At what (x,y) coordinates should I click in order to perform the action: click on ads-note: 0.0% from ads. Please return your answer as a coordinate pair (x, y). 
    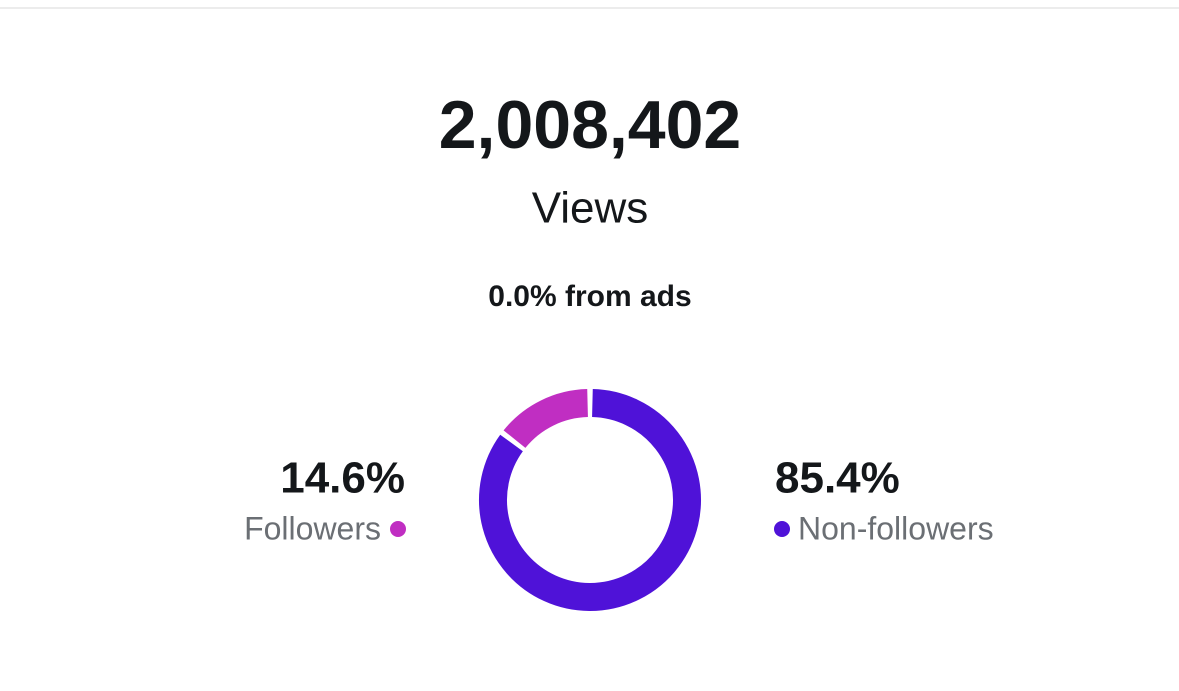
    Looking at the image, I should click on (589, 296).